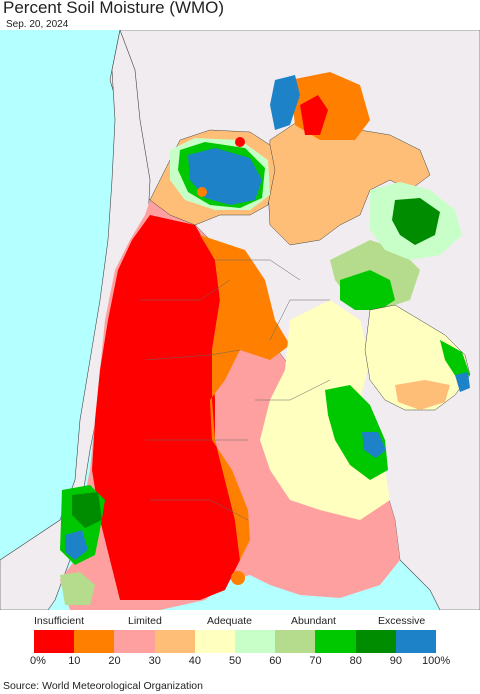 Image resolution: width=480 pixels, height=694 pixels. What do you see at coordinates (235, 661) in the screenshot?
I see `legend-tick-label: 50` at bounding box center [235, 661].